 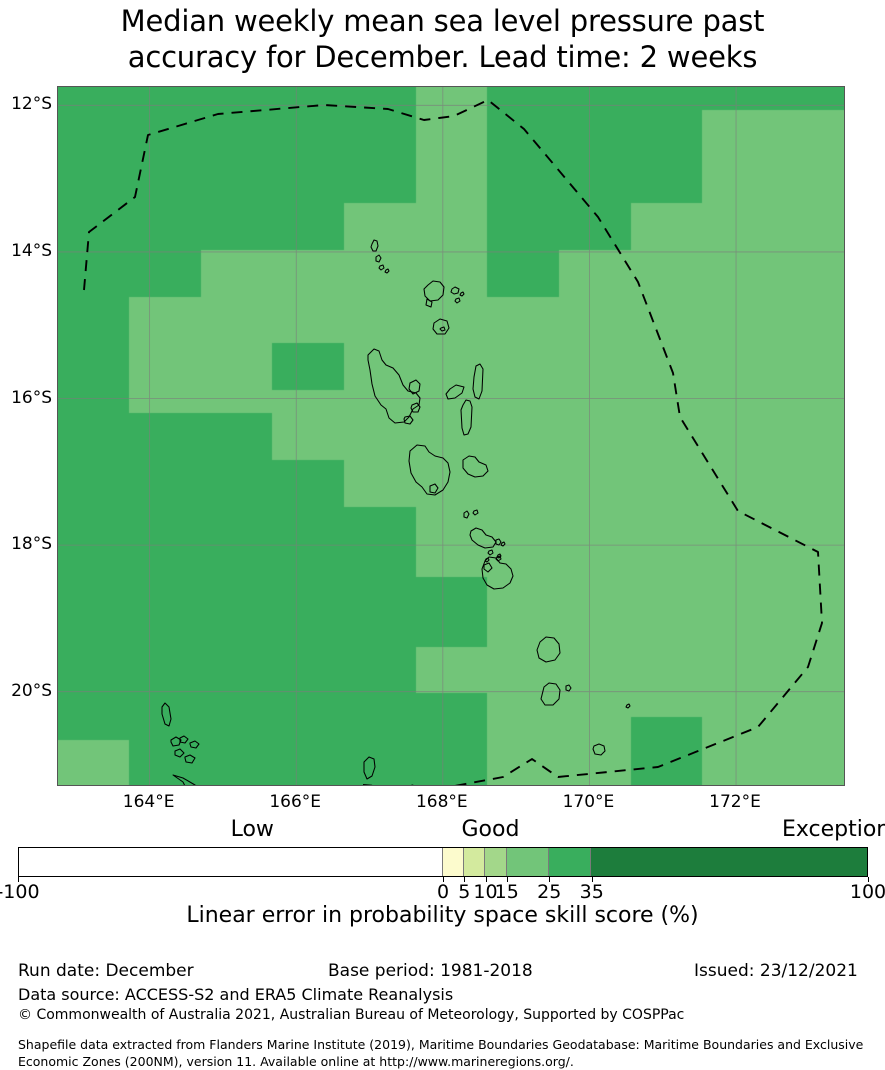 What do you see at coordinates (735, 802) in the screenshot?
I see `x-tick-172E: 172°E` at bounding box center [735, 802].